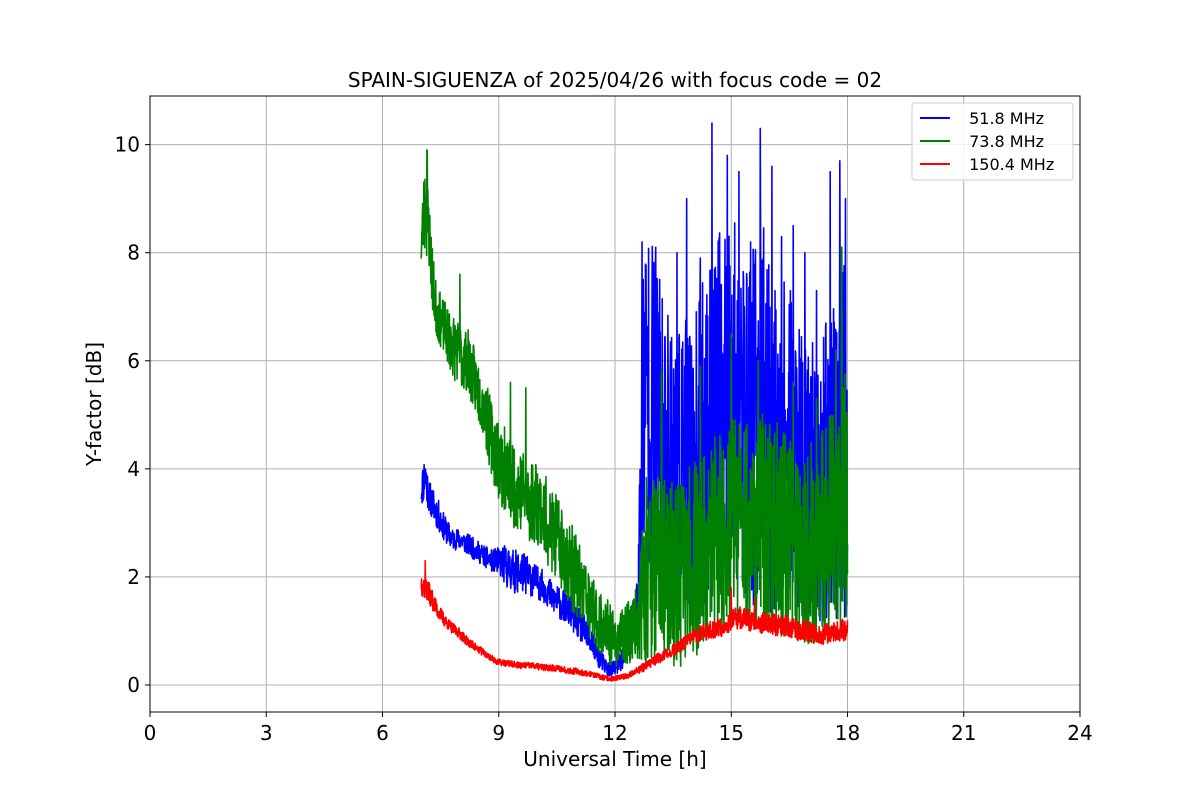 Image resolution: width=1200 pixels, height=800 pixels. Describe the element at coordinates (150, 733) in the screenshot. I see `x-tick-label: 0` at that location.